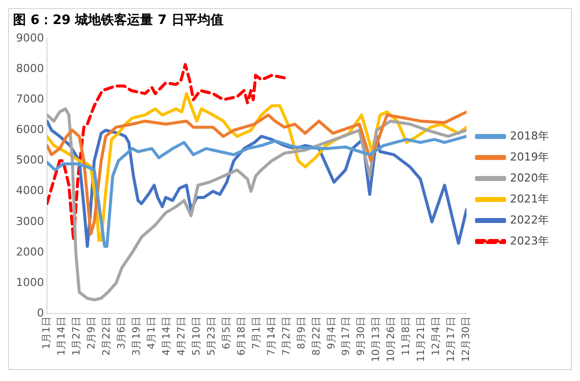 This screenshot has width=580, height=381. Describe the element at coordinates (226, 333) in the screenshot. I see `x-tick-label: 6月5日` at that location.